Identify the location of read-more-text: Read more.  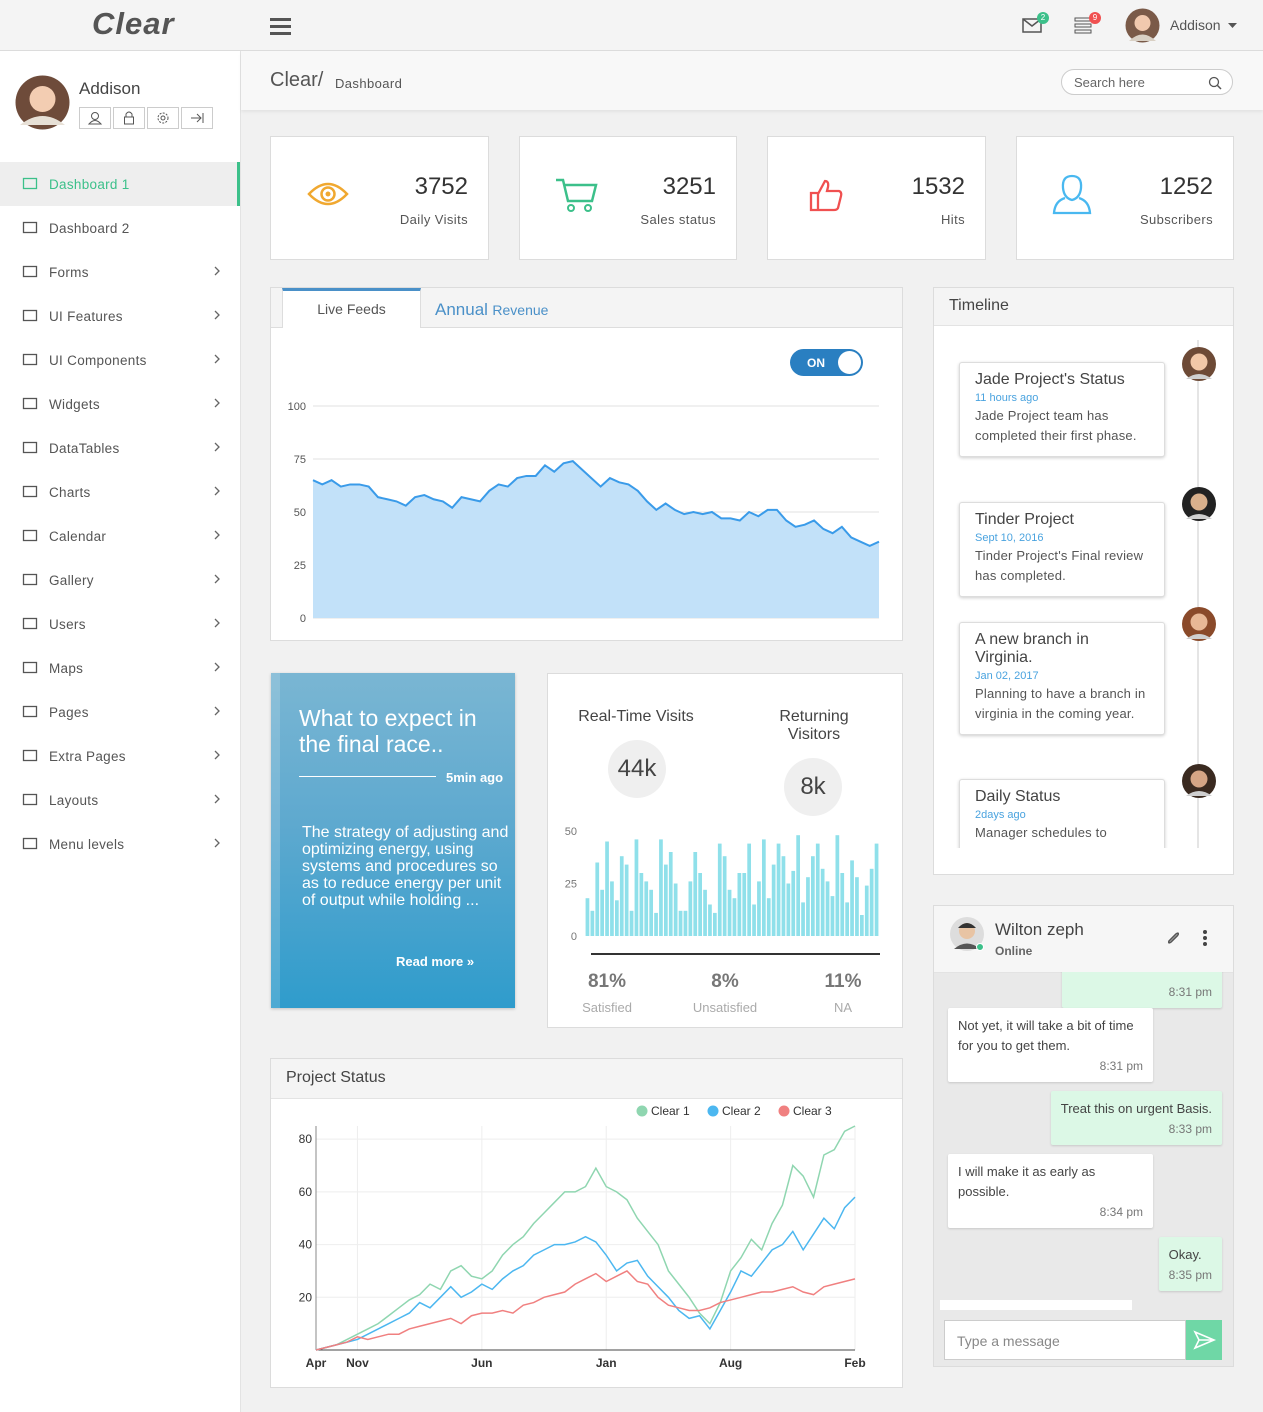
(430, 961).